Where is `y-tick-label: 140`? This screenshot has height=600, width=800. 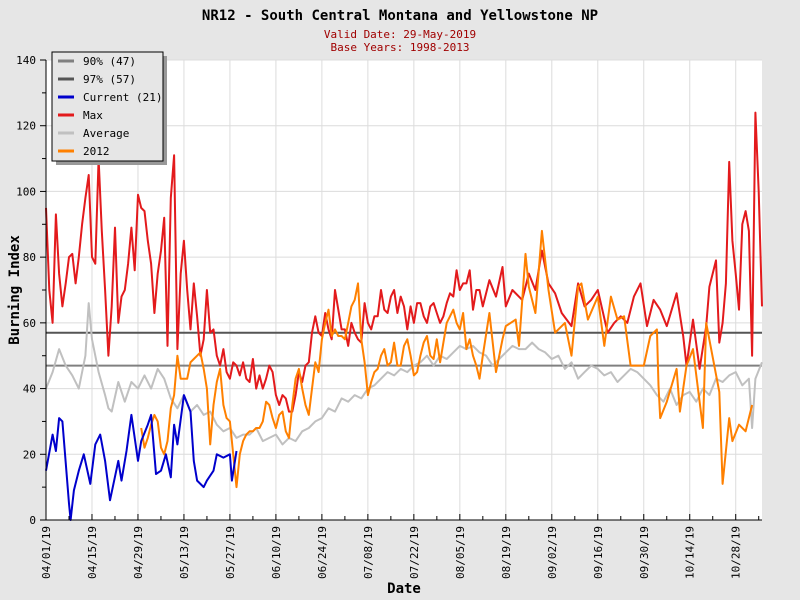 y-tick-label: 140 is located at coordinates (26, 60).